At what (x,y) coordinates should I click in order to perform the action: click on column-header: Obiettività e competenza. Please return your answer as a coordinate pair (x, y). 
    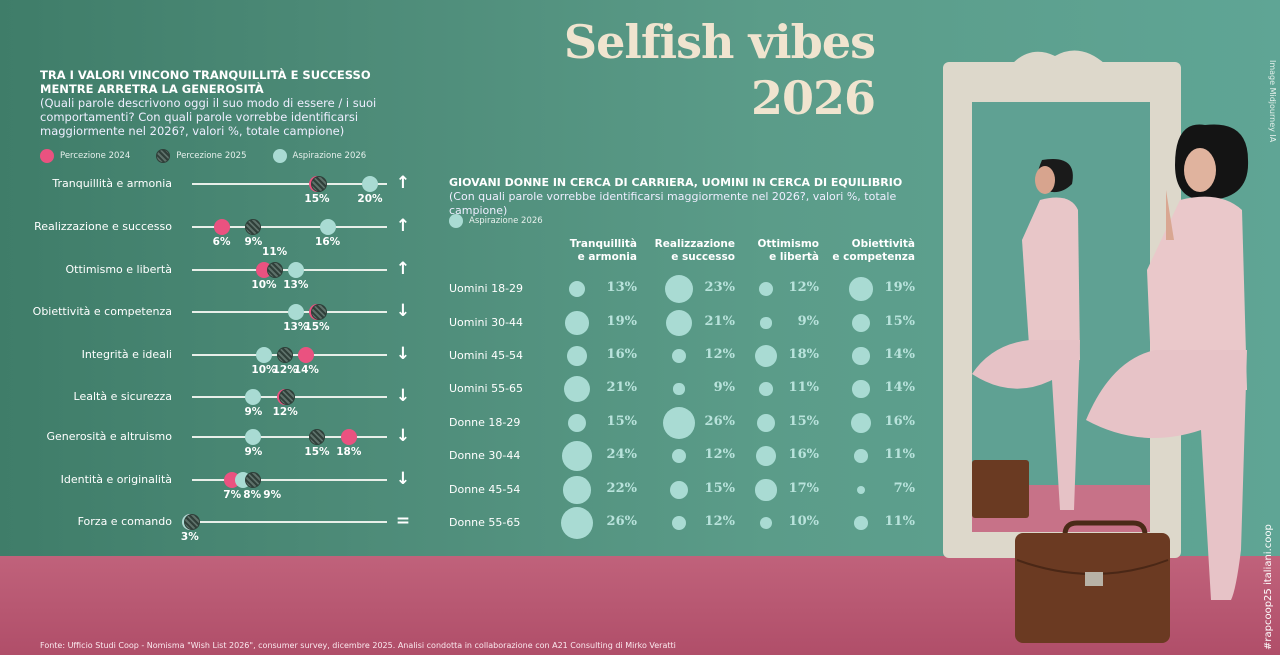
    Looking at the image, I should click on (873, 251).